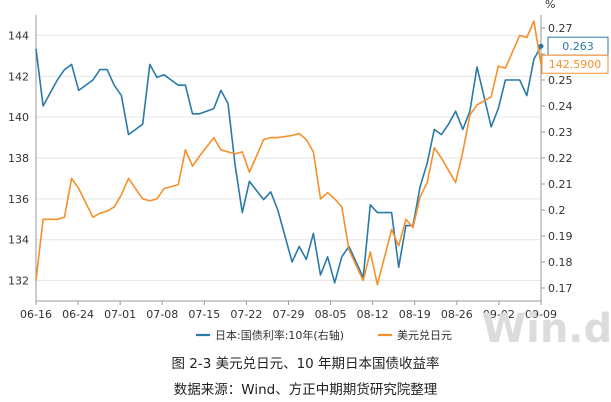 The height and width of the screenshot is (402, 611). I want to click on right-axis-unit: %, so click(550, 5).